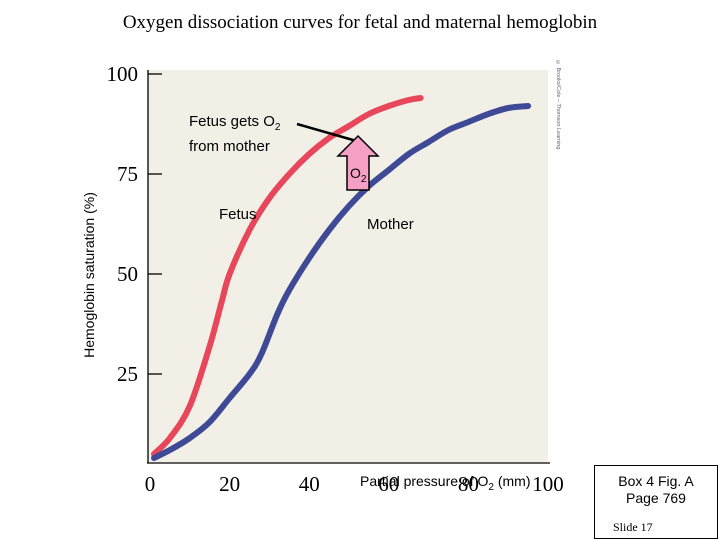 This screenshot has width=720, height=540. What do you see at coordinates (150, 484) in the screenshot?
I see `x-tick-label: 0` at bounding box center [150, 484].